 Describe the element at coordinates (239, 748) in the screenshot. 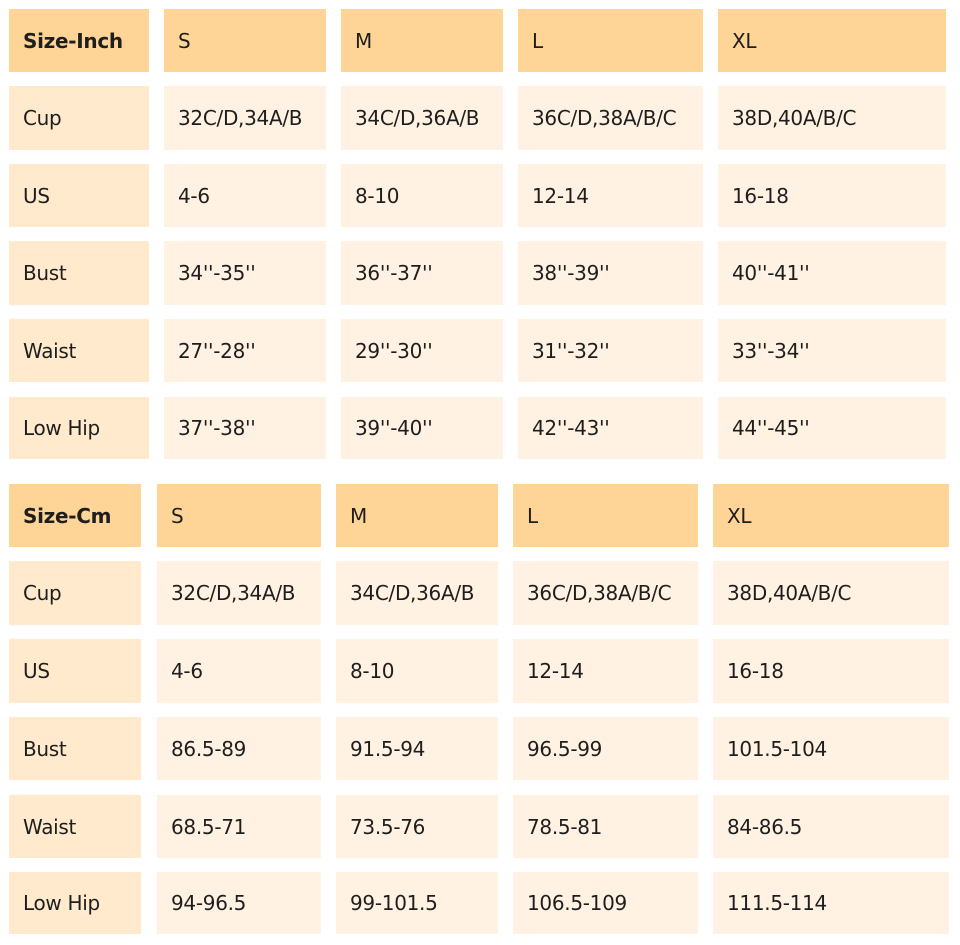

I see `measurement-cell: 86.5-89` at that location.